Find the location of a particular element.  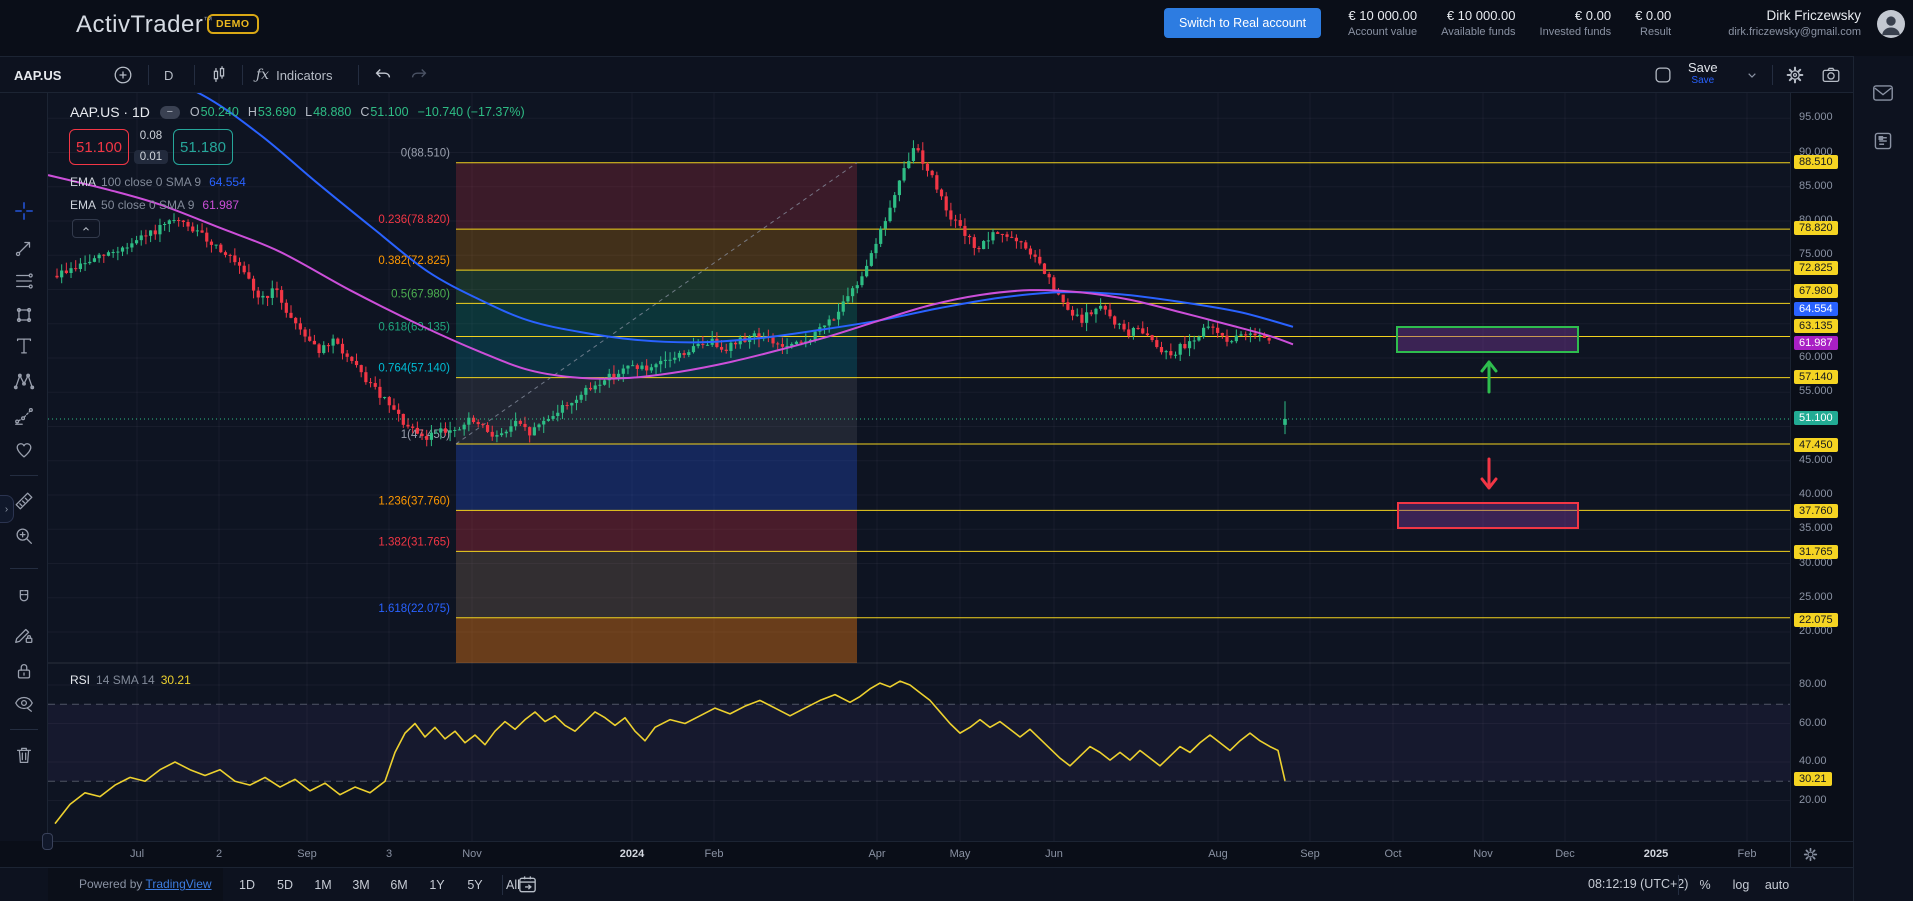

price-tick: 20.000 is located at coordinates (1816, 631).